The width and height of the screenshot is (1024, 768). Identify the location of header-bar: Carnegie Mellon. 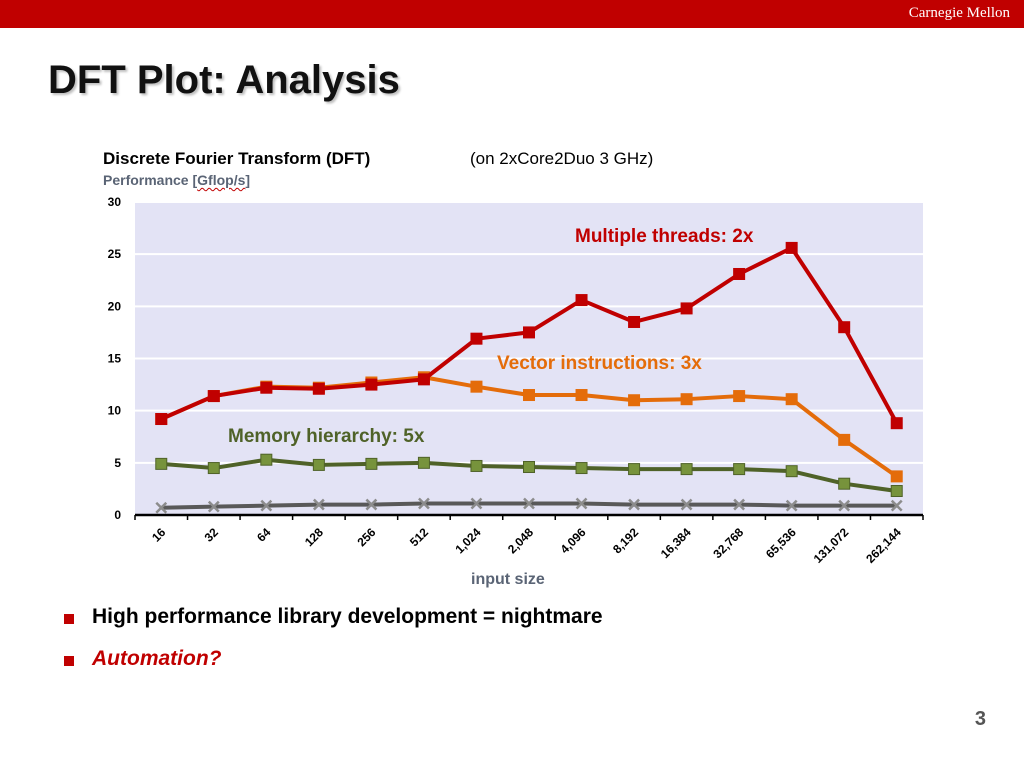
(512, 14).